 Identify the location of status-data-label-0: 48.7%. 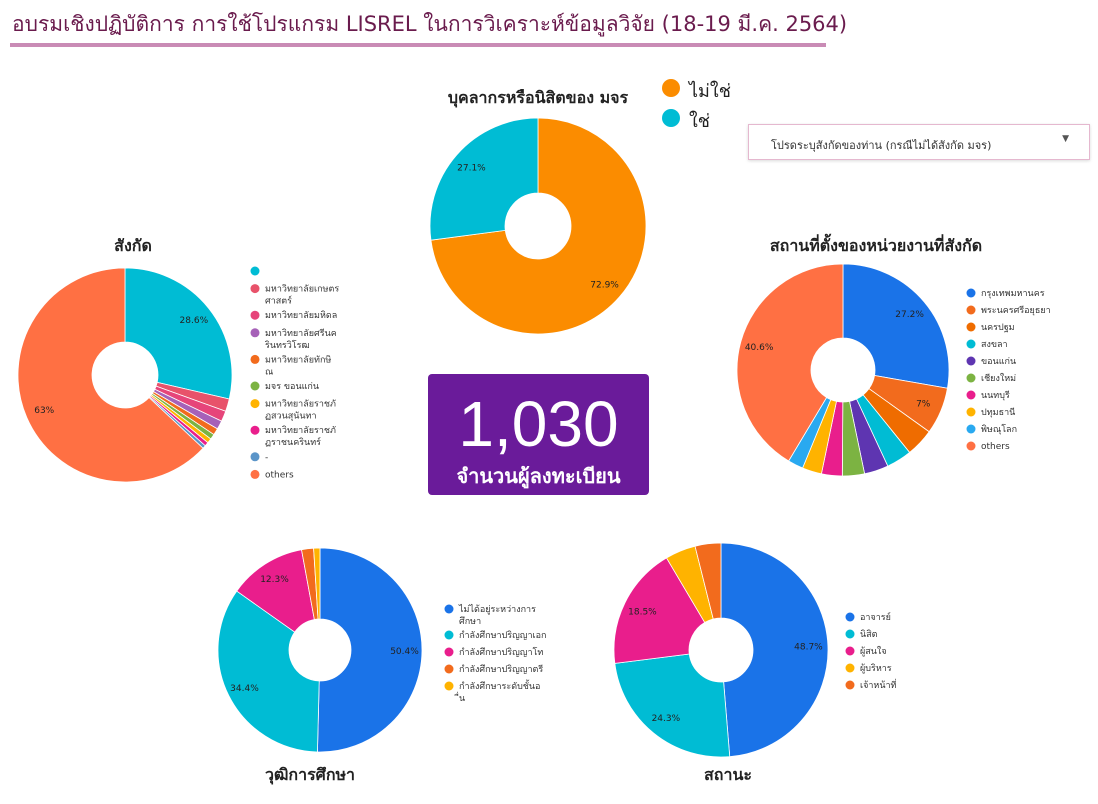
(808, 647).